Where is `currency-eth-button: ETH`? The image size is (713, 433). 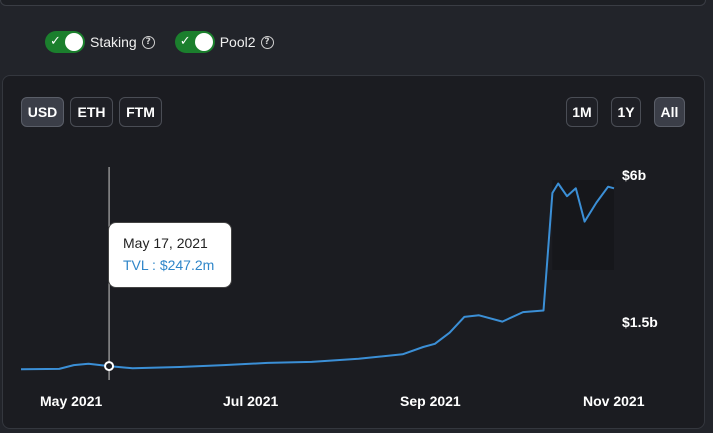
currency-eth-button: ETH is located at coordinates (91, 112).